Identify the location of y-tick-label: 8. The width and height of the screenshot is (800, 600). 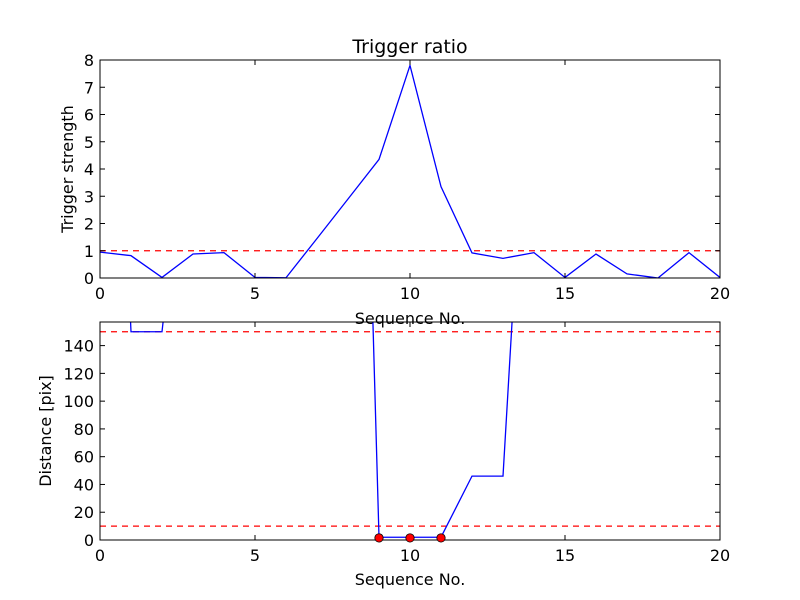
(89, 60).